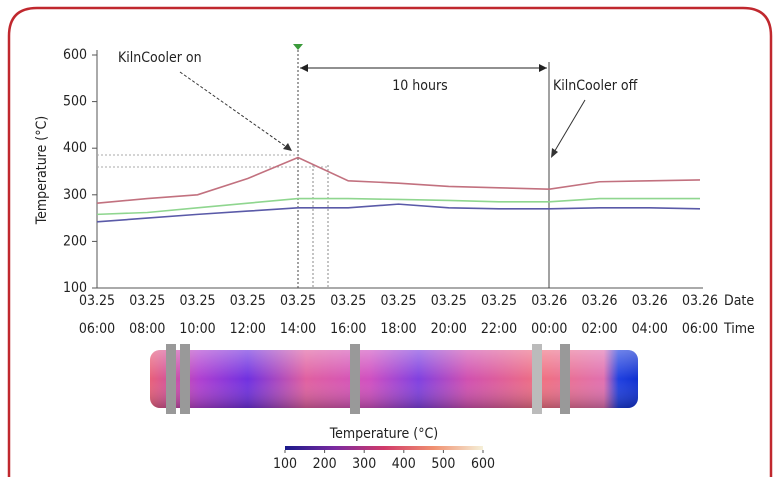 Image resolution: width=779 pixels, height=477 pixels. I want to click on annotation: 10 hours, so click(419, 86).